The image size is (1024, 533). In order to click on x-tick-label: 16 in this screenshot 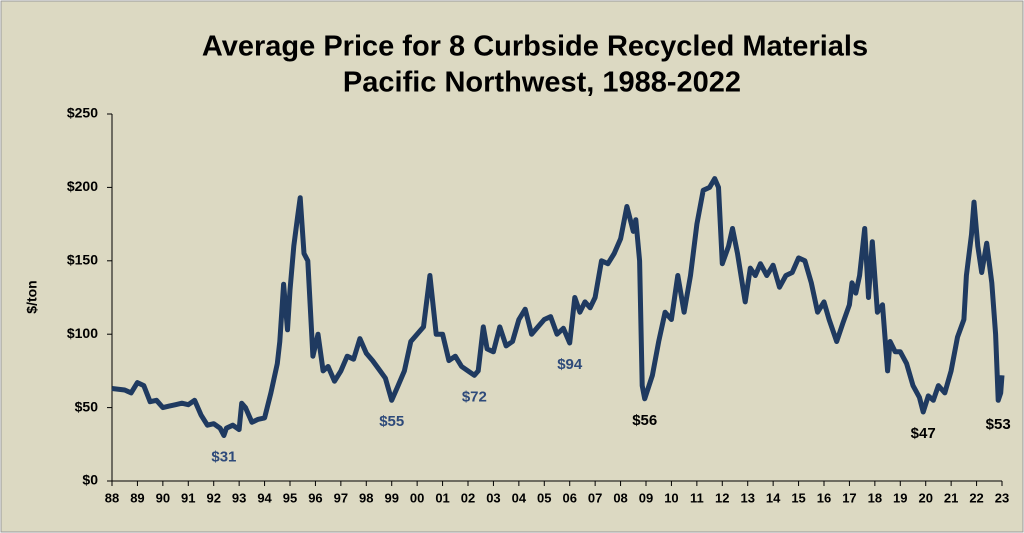, I will do `click(824, 497)`.